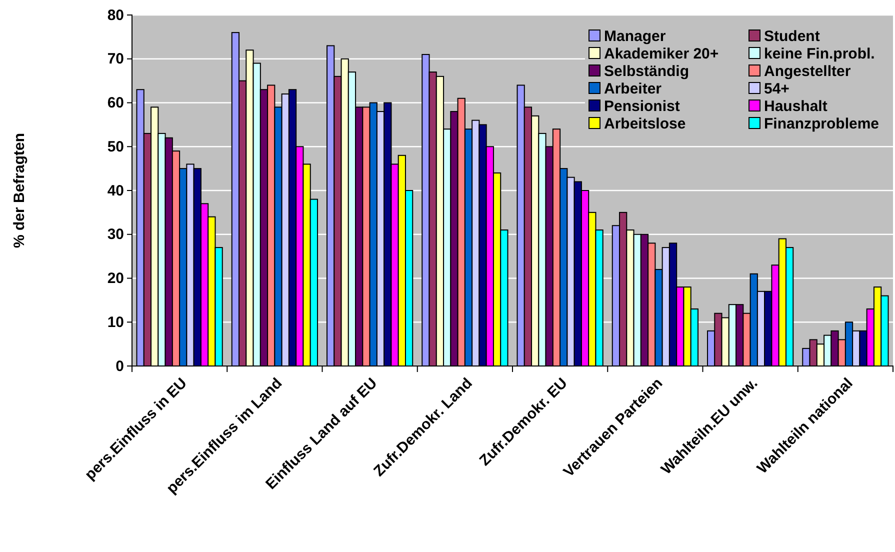 The image size is (895, 552). What do you see at coordinates (645, 124) in the screenshot?
I see `legend-label: Arbeitslose` at bounding box center [645, 124].